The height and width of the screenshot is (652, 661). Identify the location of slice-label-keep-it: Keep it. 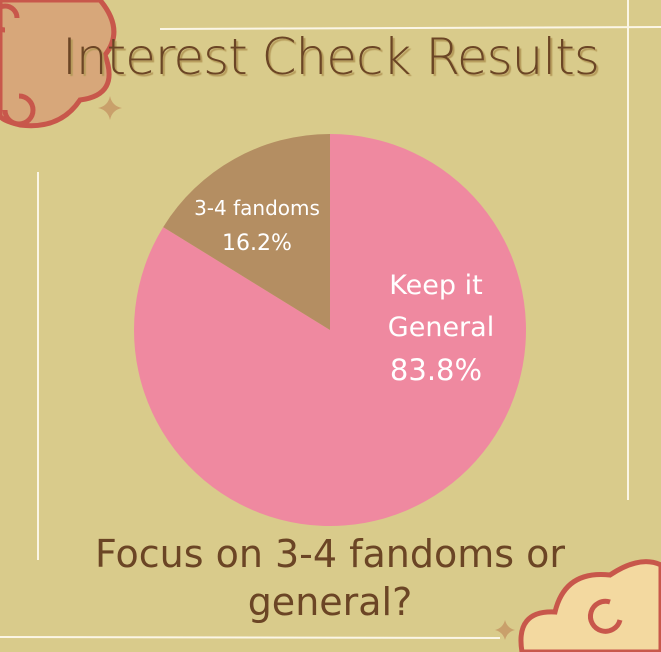
(435, 285).